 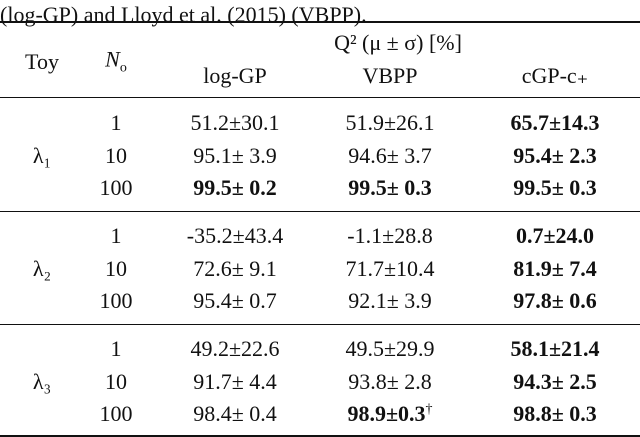 I want to click on group-label: λ₁, so click(x=42, y=155).